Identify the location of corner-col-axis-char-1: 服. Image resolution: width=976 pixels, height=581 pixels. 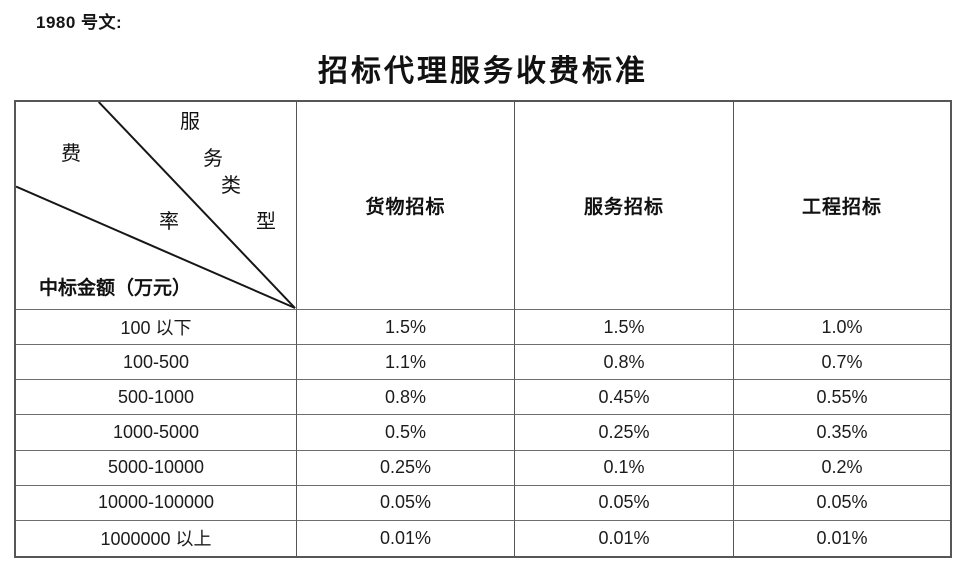
(190, 122).